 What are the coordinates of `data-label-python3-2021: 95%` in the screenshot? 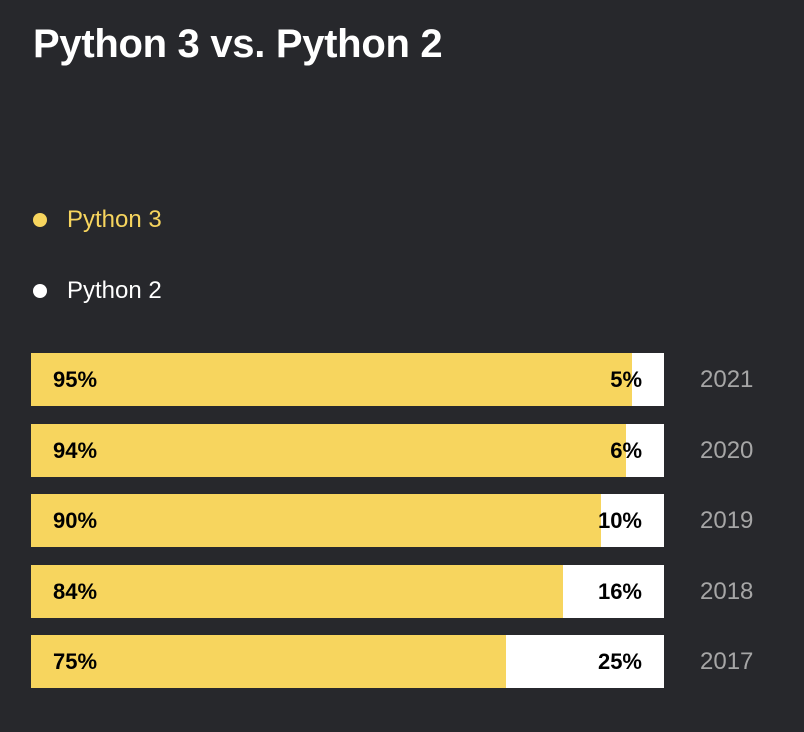 It's located at (75, 379).